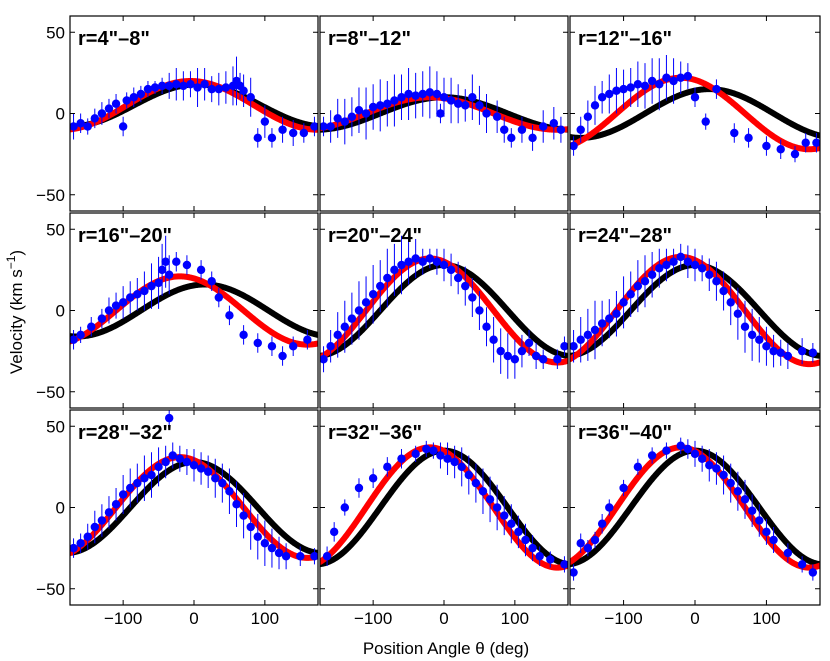 The width and height of the screenshot is (830, 661). Describe the element at coordinates (114, 39) in the screenshot. I see `panel-label: r=4"–8"` at that location.